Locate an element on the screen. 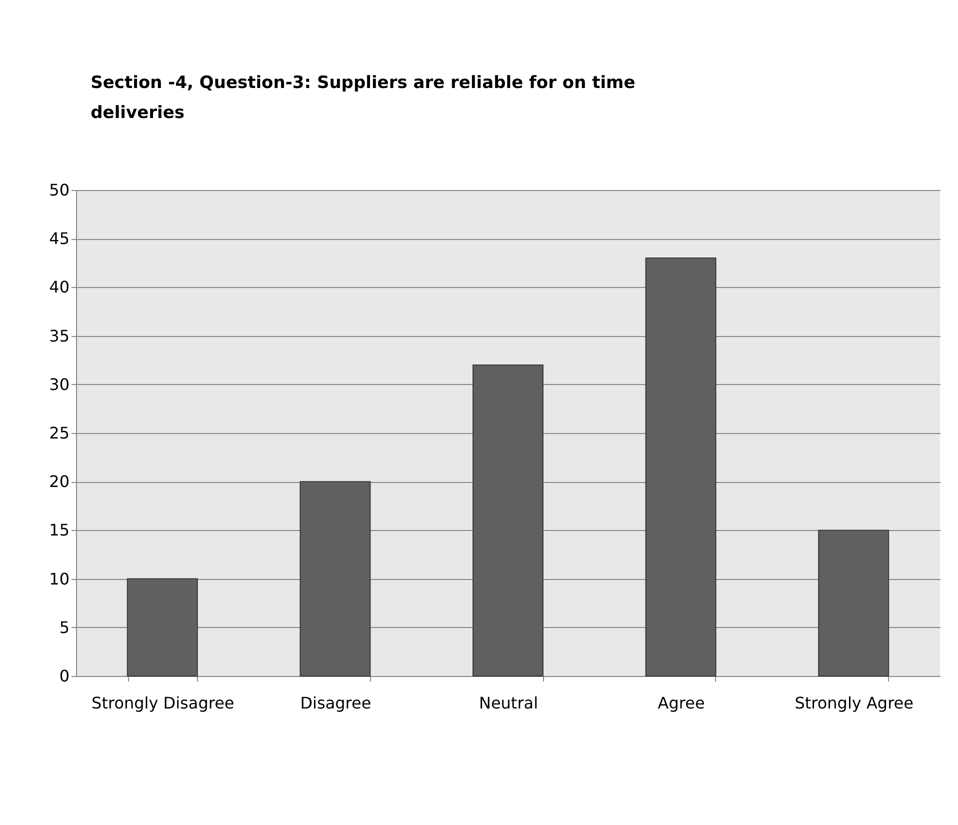  y-tick-label: 50 is located at coordinates (59, 190).